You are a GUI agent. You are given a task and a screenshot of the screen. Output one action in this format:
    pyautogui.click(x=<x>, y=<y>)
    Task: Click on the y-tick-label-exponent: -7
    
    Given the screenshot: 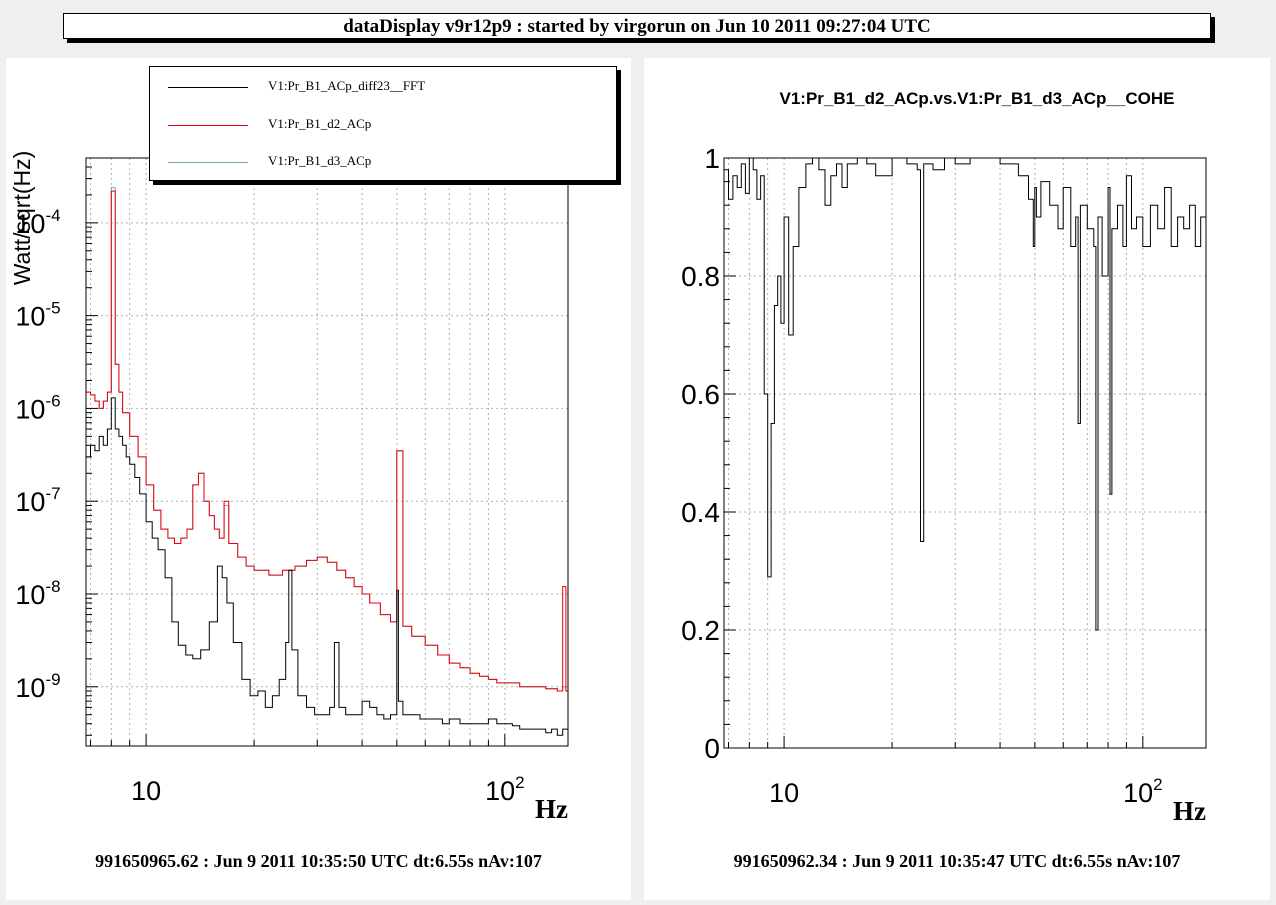 What is the action you would take?
    pyautogui.click(x=52, y=493)
    